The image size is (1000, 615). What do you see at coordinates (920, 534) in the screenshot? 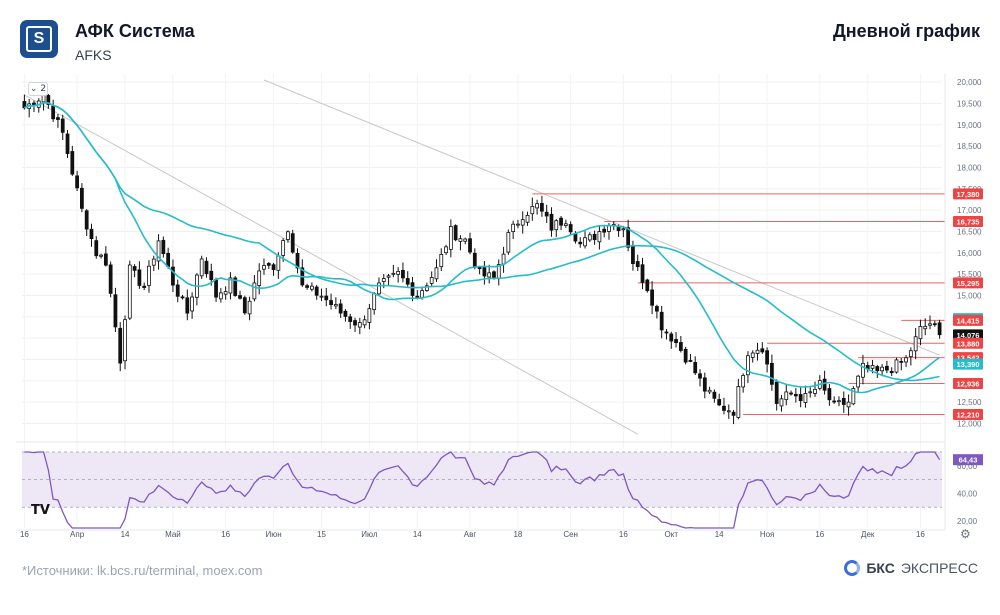
I see `x-tick-label: 16` at bounding box center [920, 534].